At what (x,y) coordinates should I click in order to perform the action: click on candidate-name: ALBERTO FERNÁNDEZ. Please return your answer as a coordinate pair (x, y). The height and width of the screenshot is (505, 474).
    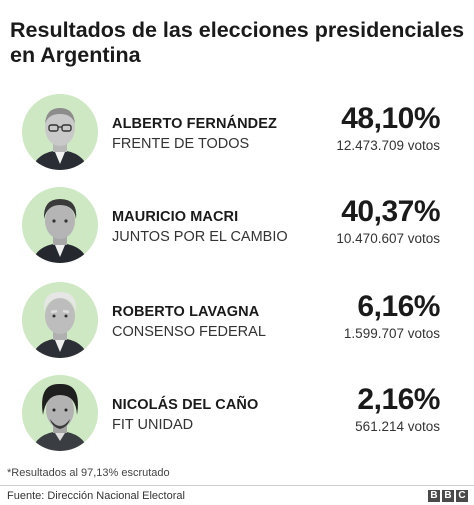
    Looking at the image, I should click on (194, 124).